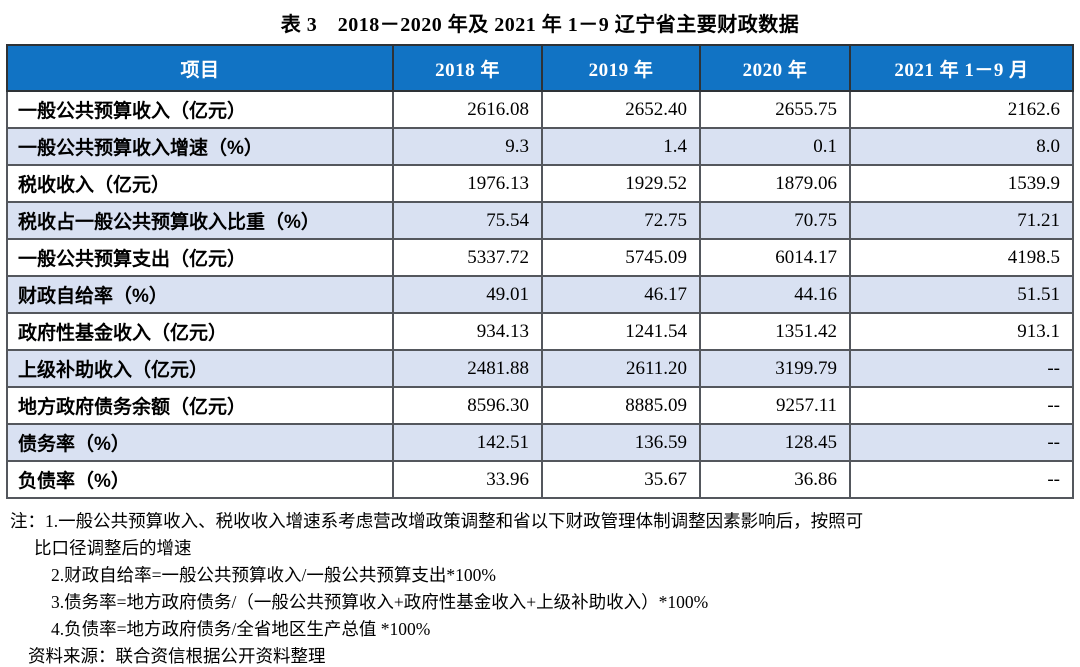 The height and width of the screenshot is (667, 1080). What do you see at coordinates (200, 257) in the screenshot?
I see `row-label: 一般公共预算支出（亿元）` at bounding box center [200, 257].